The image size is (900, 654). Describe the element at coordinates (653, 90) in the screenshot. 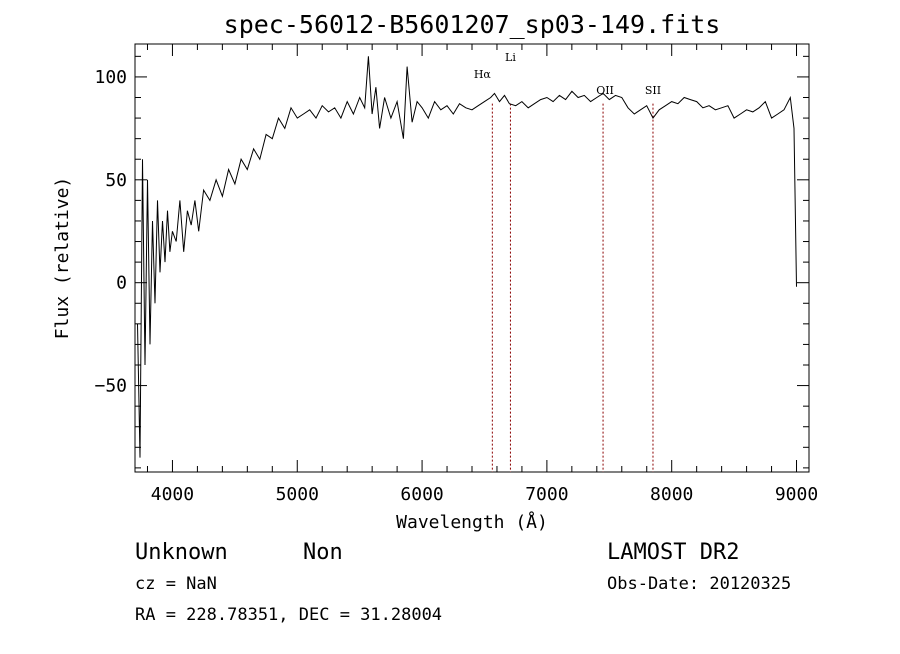

I see `marker-label: SII` at that location.